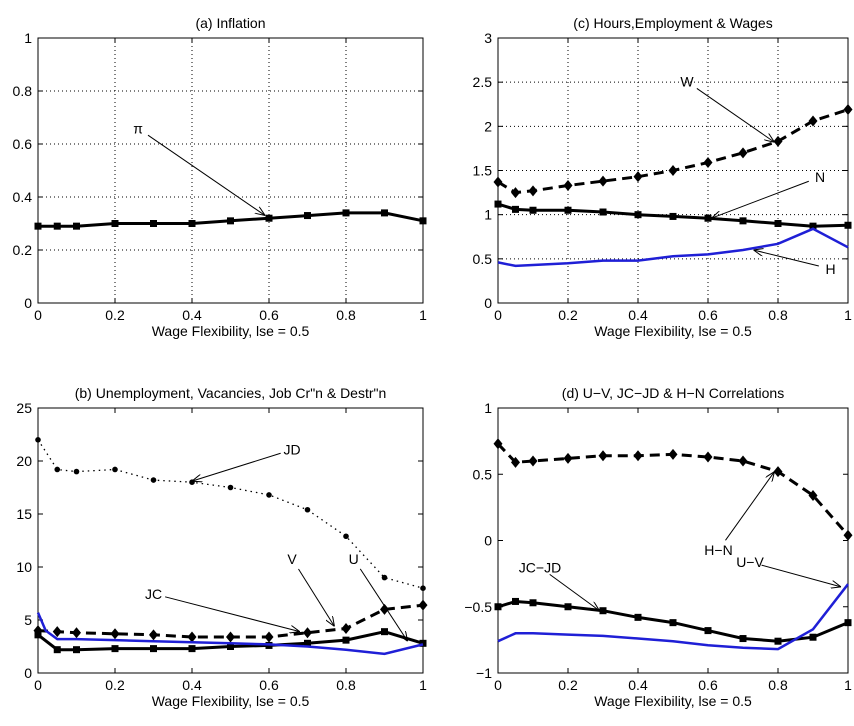 The width and height of the screenshot is (854, 726). What do you see at coordinates (484, 673) in the screenshot?
I see `y-tick-label: −1` at bounding box center [484, 673].